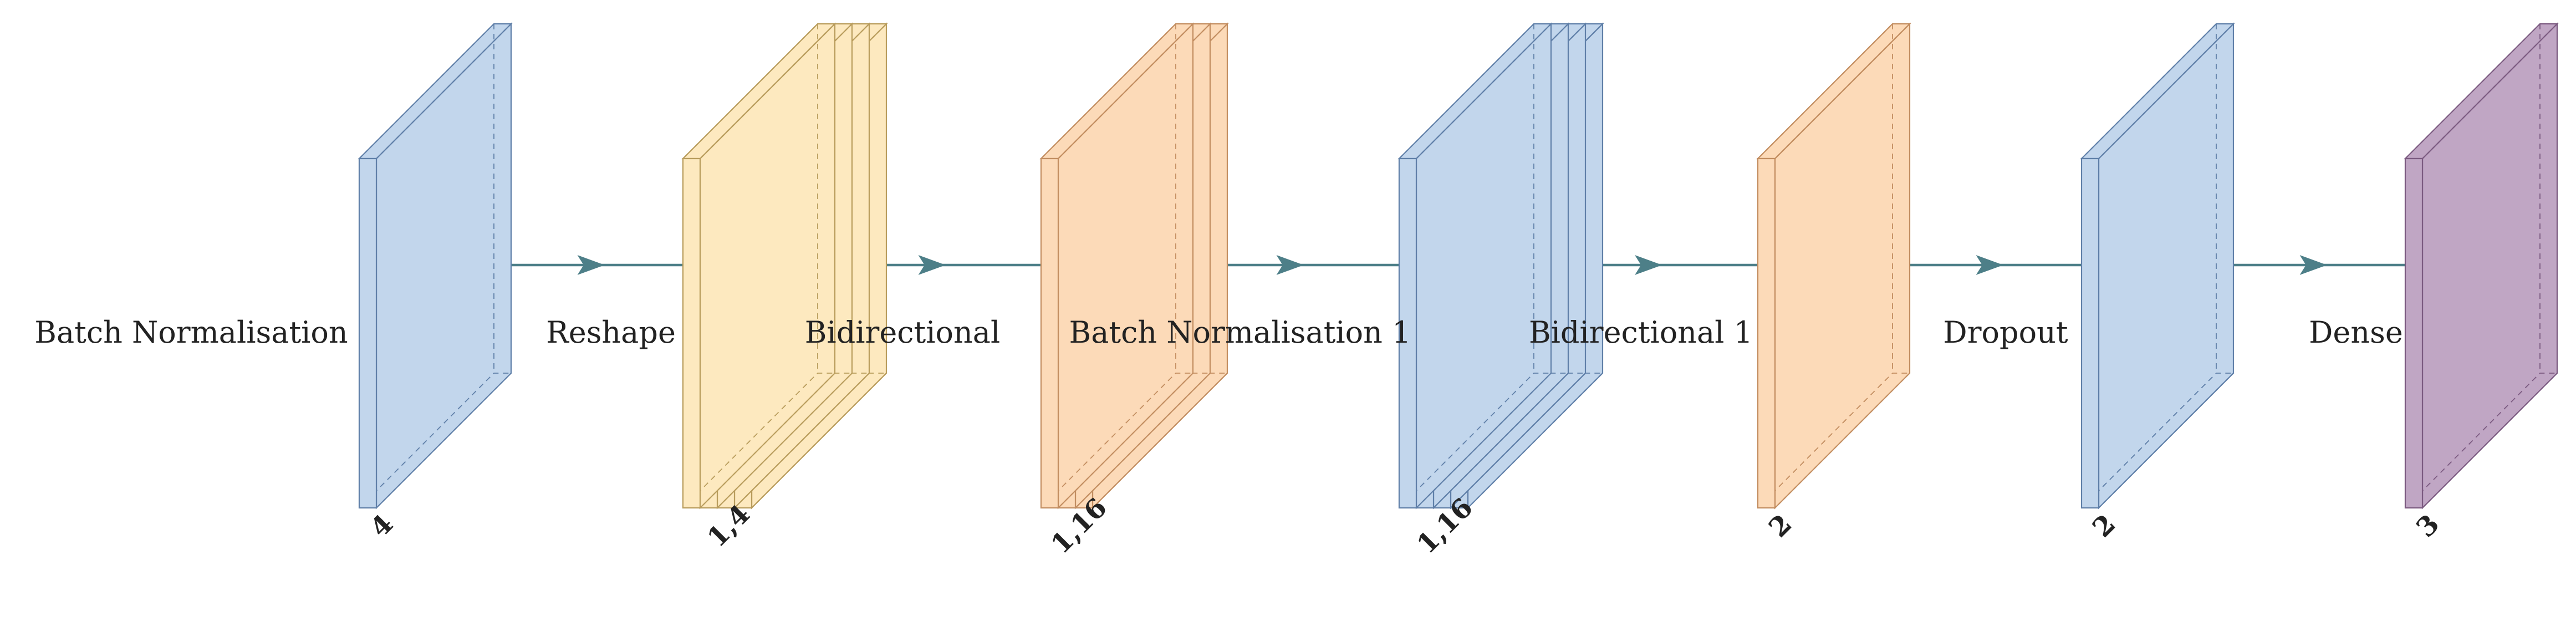  I want to click on label-reshape: Reshape, so click(611, 332).